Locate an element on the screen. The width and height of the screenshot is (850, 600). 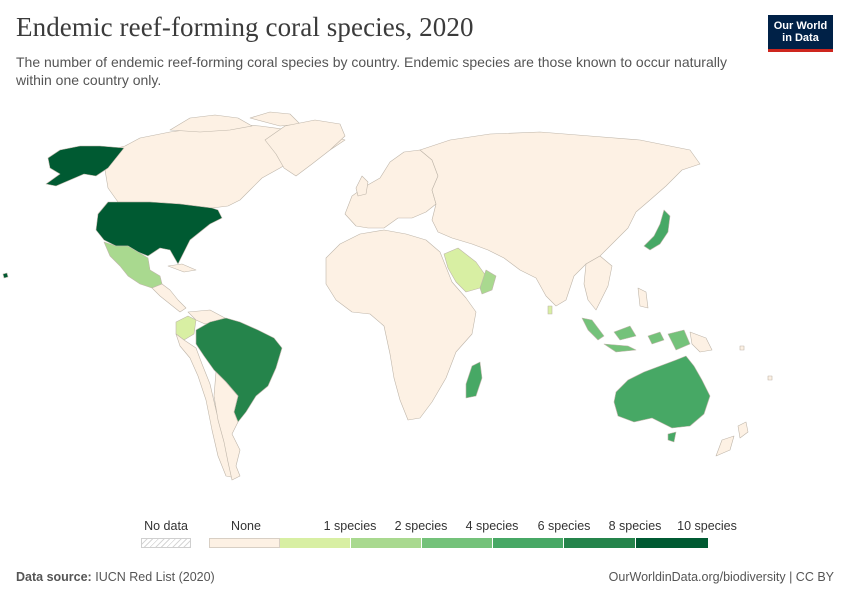
country-canada-arctic is located at coordinates (235, 122).